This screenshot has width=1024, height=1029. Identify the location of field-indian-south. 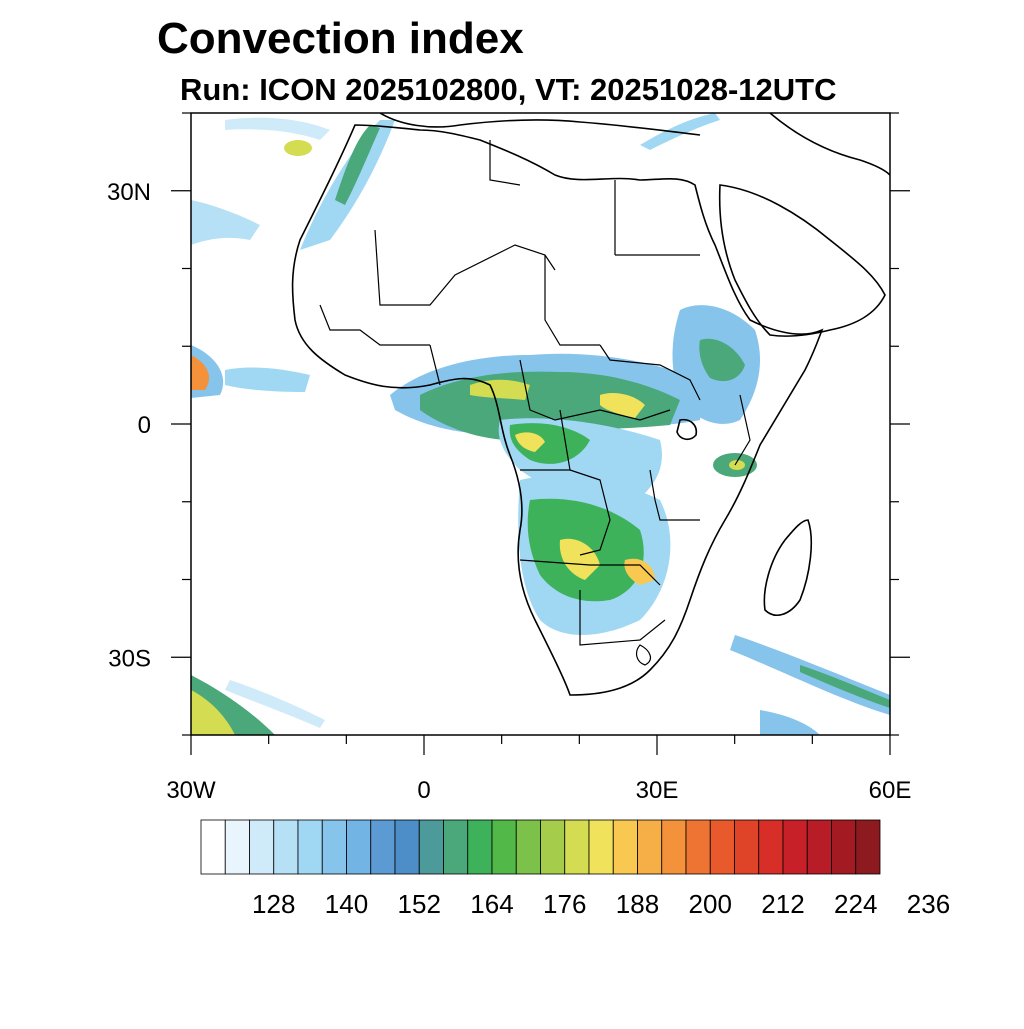
(790, 722).